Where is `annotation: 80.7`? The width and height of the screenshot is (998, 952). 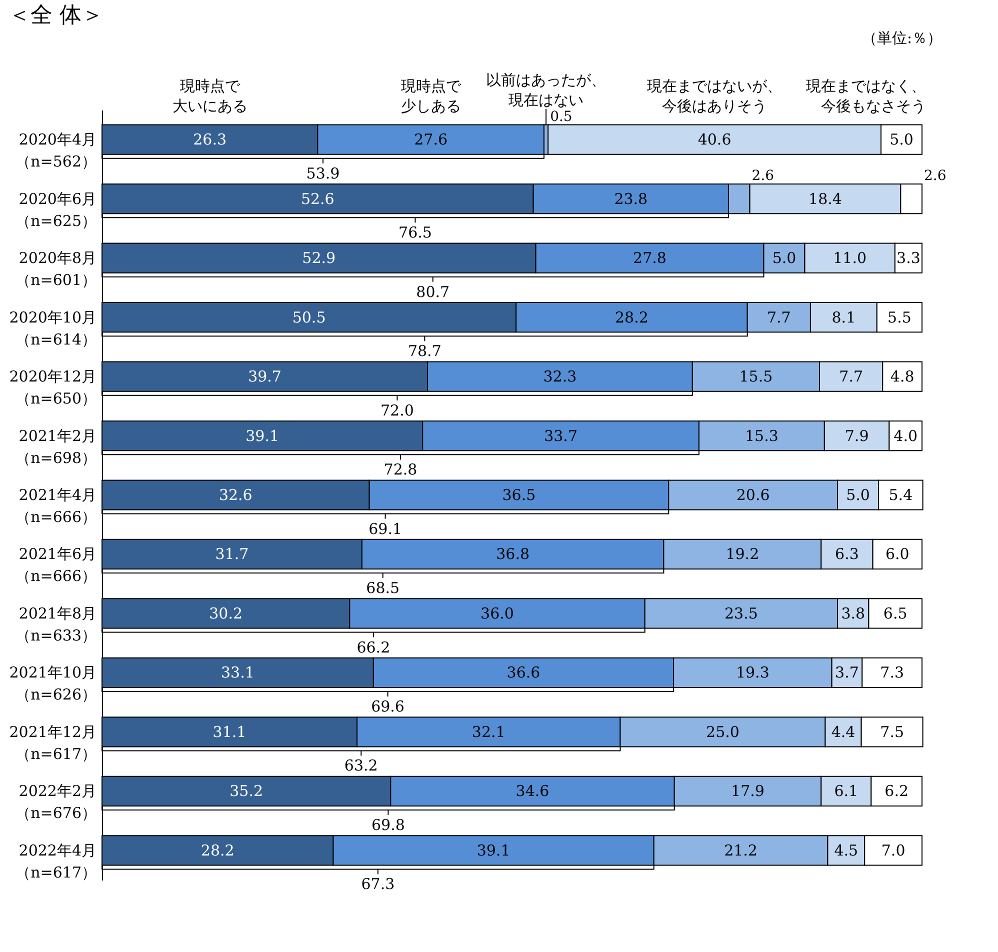 annotation: 80.7 is located at coordinates (433, 291).